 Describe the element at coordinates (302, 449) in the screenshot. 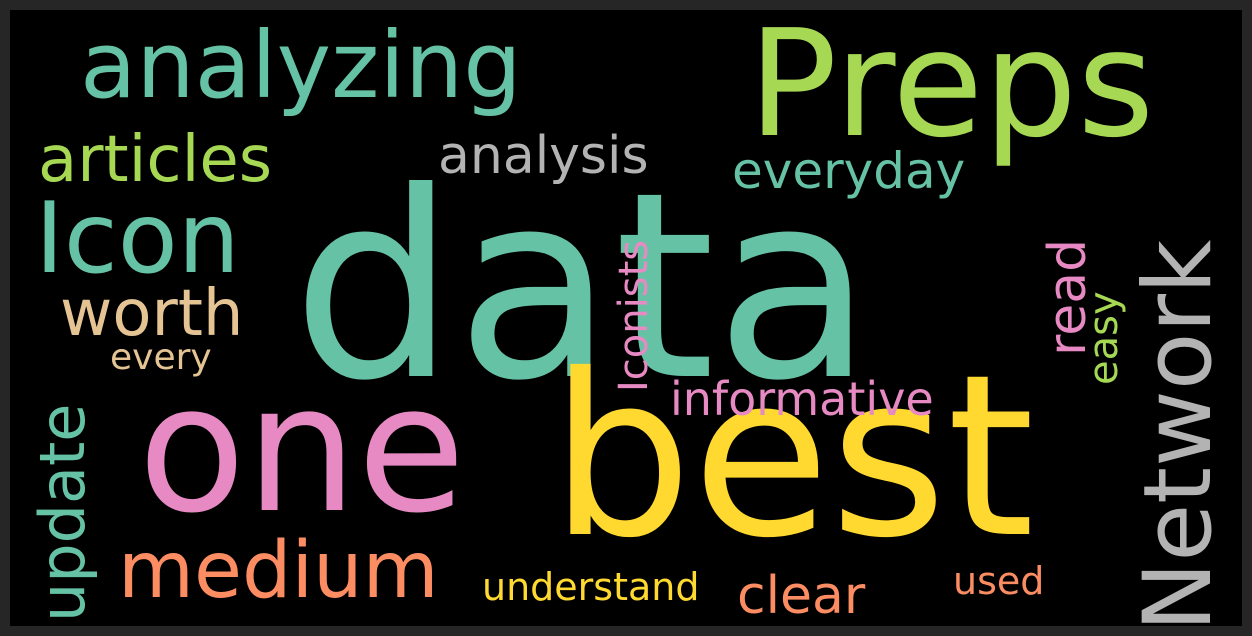

I see `word-one: one` at that location.